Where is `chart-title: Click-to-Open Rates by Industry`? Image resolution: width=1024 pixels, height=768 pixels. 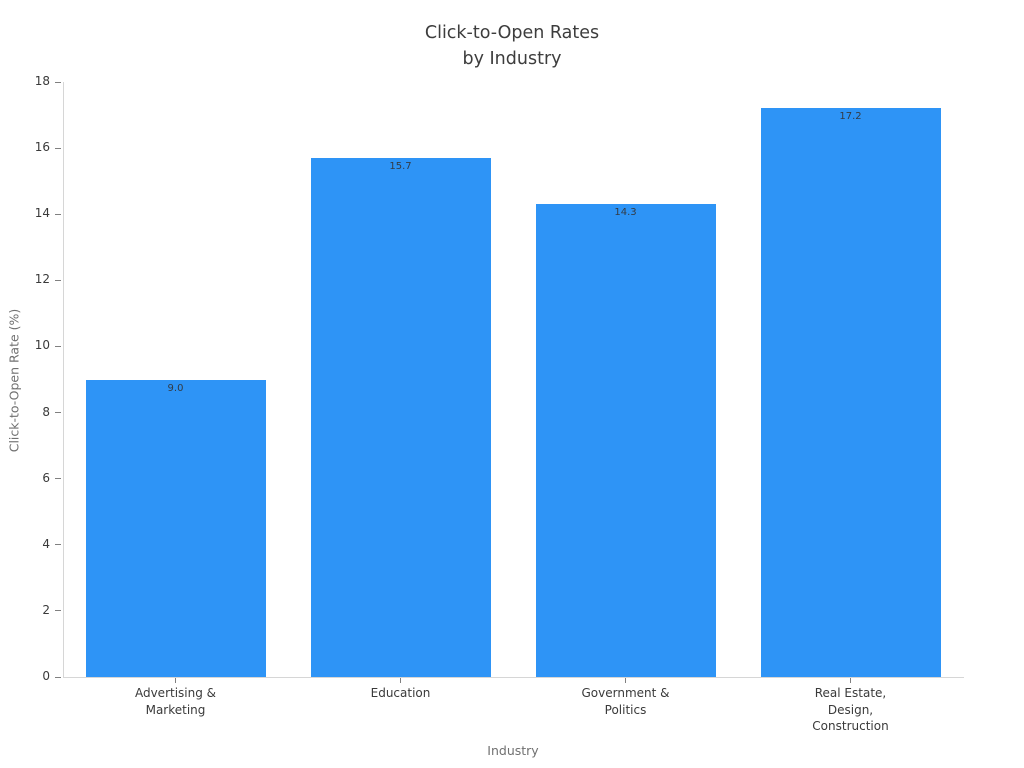
chart-title: Click-to-Open Rates by Industry is located at coordinates (512, 46).